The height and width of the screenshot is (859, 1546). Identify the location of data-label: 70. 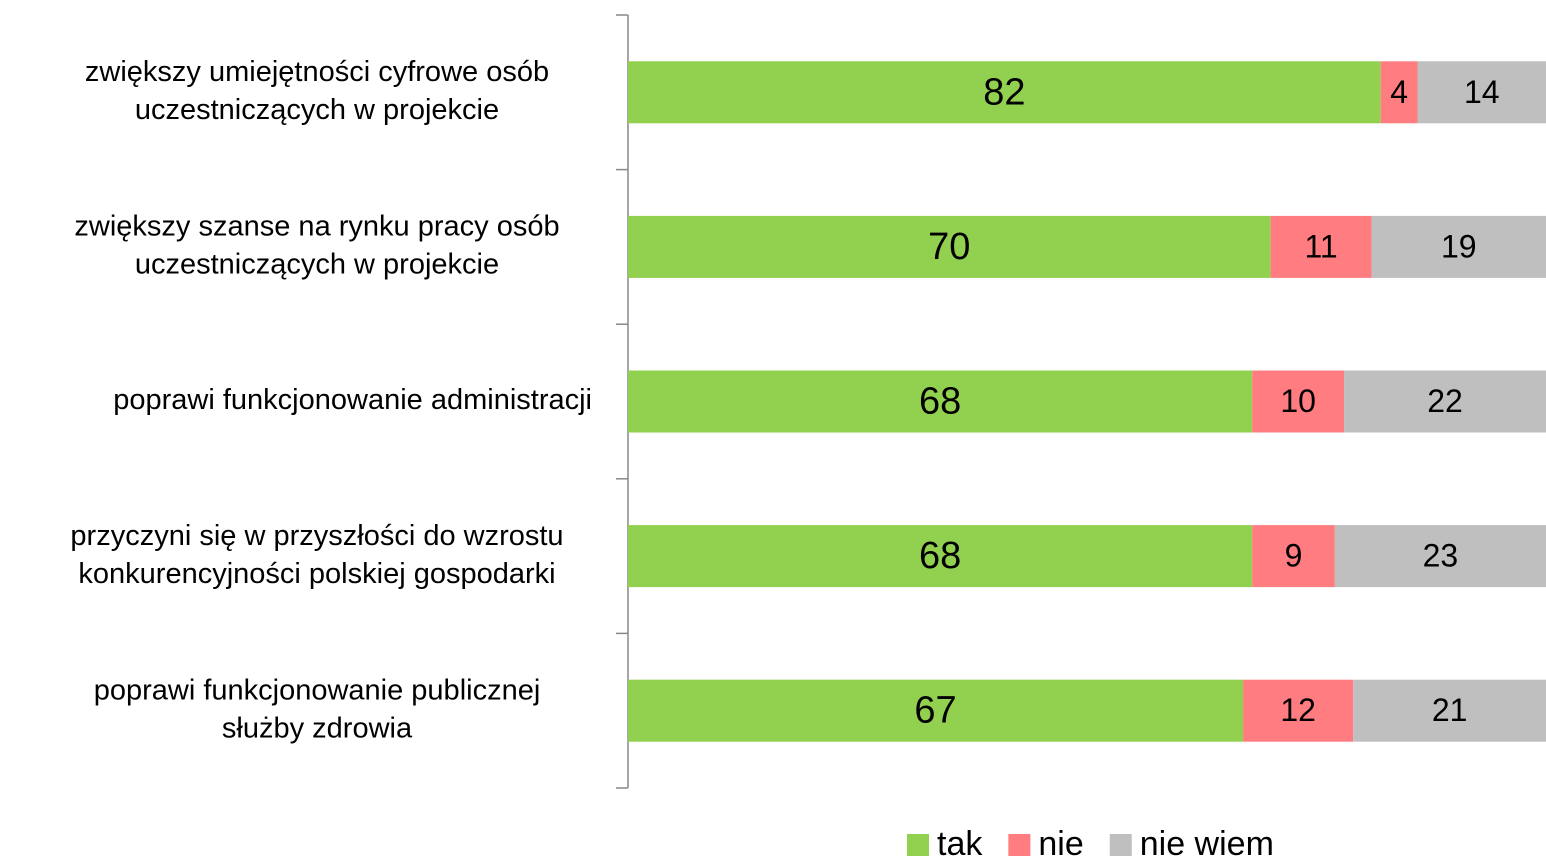
(949, 247).